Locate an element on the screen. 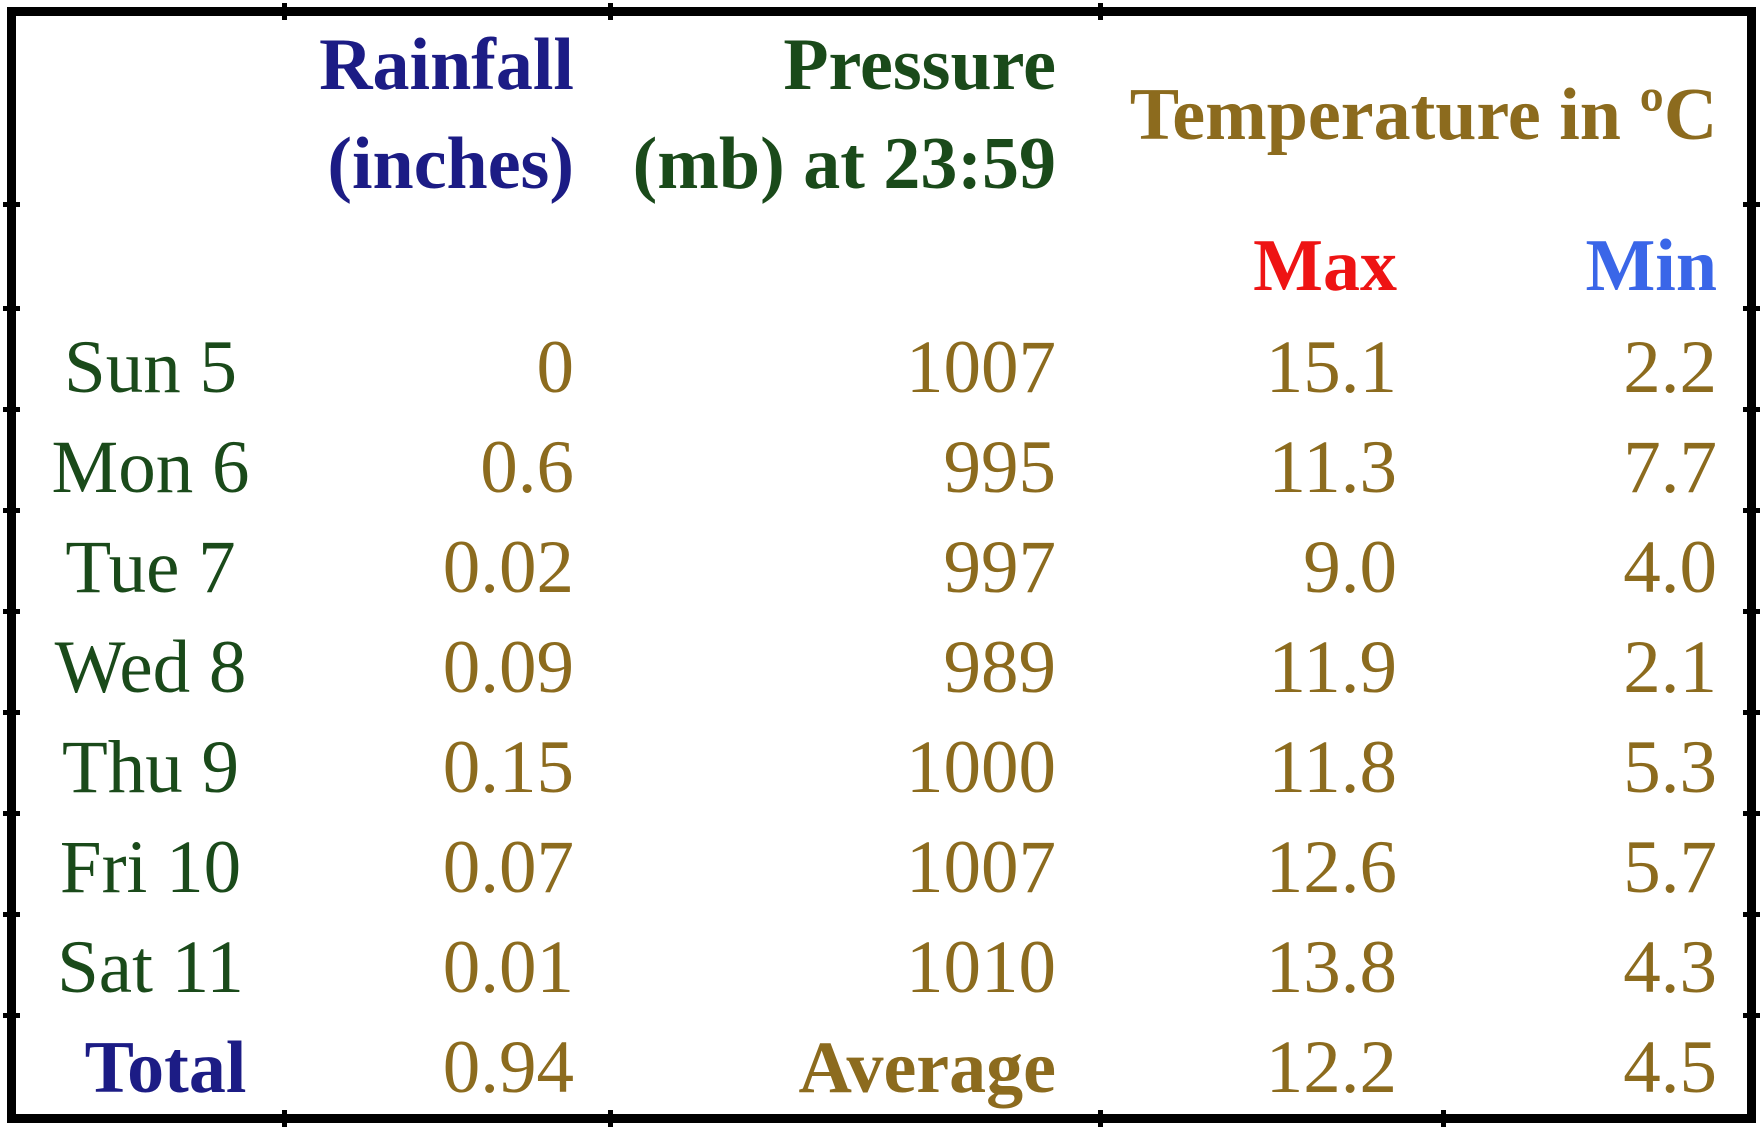  pressure-cell: 1010 is located at coordinates (981, 967).